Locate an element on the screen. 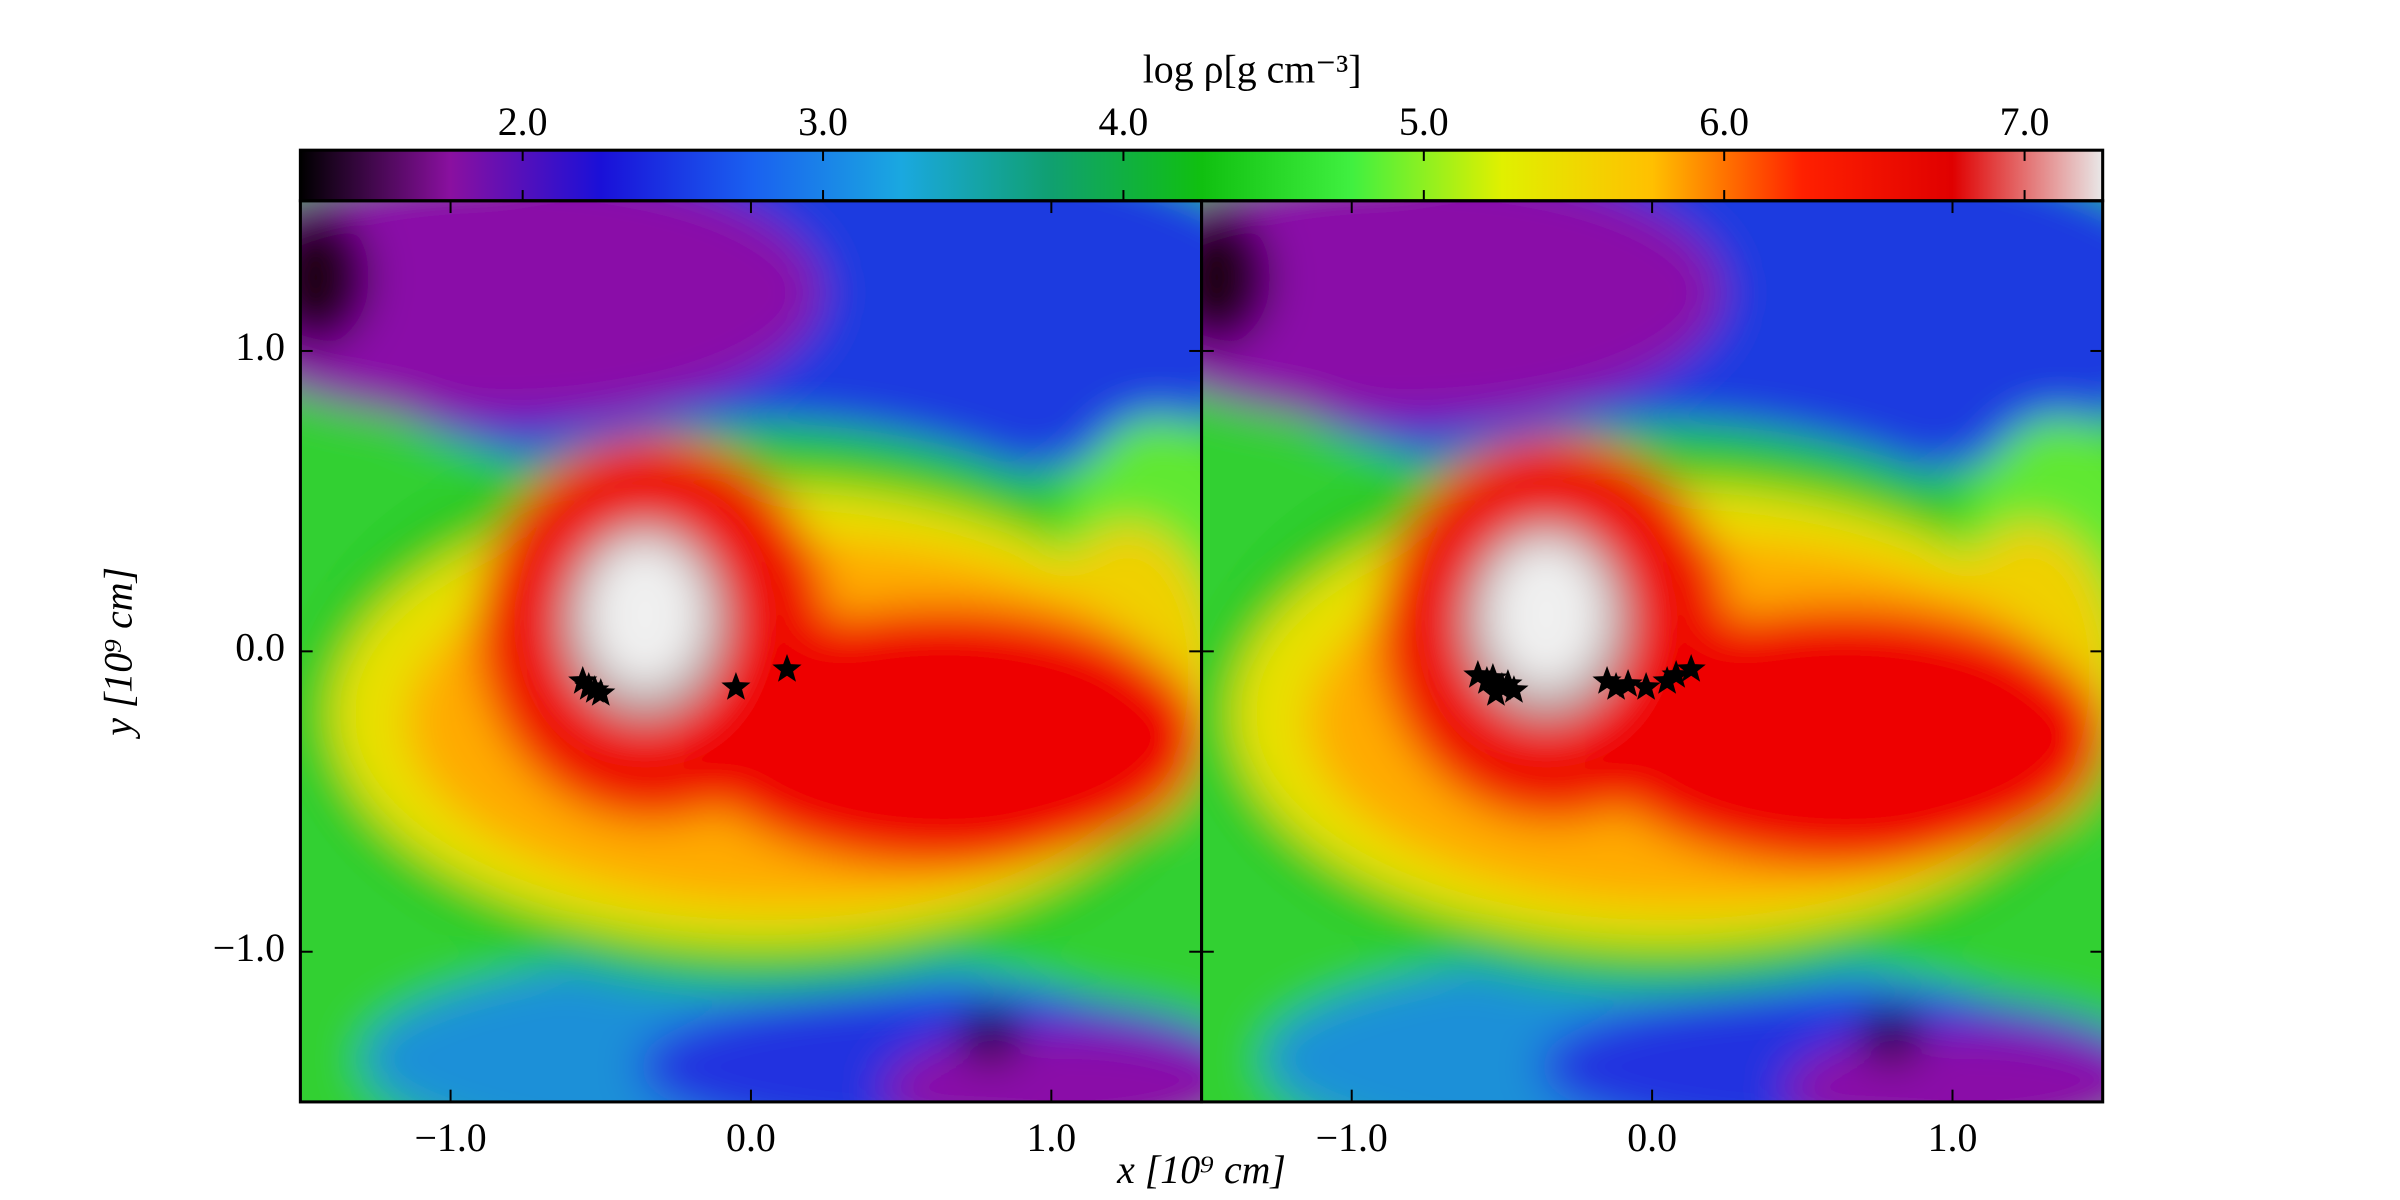 The image size is (2400, 1200). colorbar-label: log ρ[g cm⁻³] is located at coordinates (1252, 69).